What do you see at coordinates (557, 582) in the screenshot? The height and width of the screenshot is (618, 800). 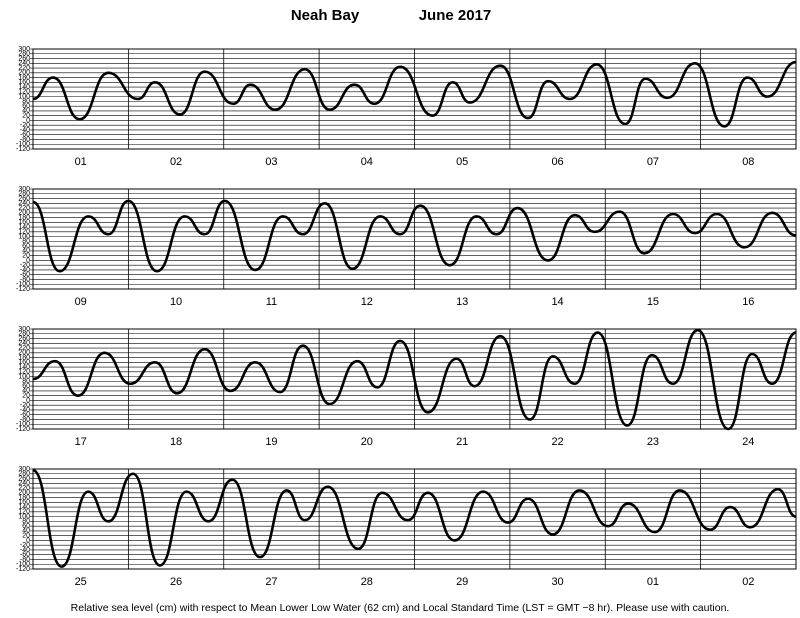 I see `x-tick-label: 30` at bounding box center [557, 582].